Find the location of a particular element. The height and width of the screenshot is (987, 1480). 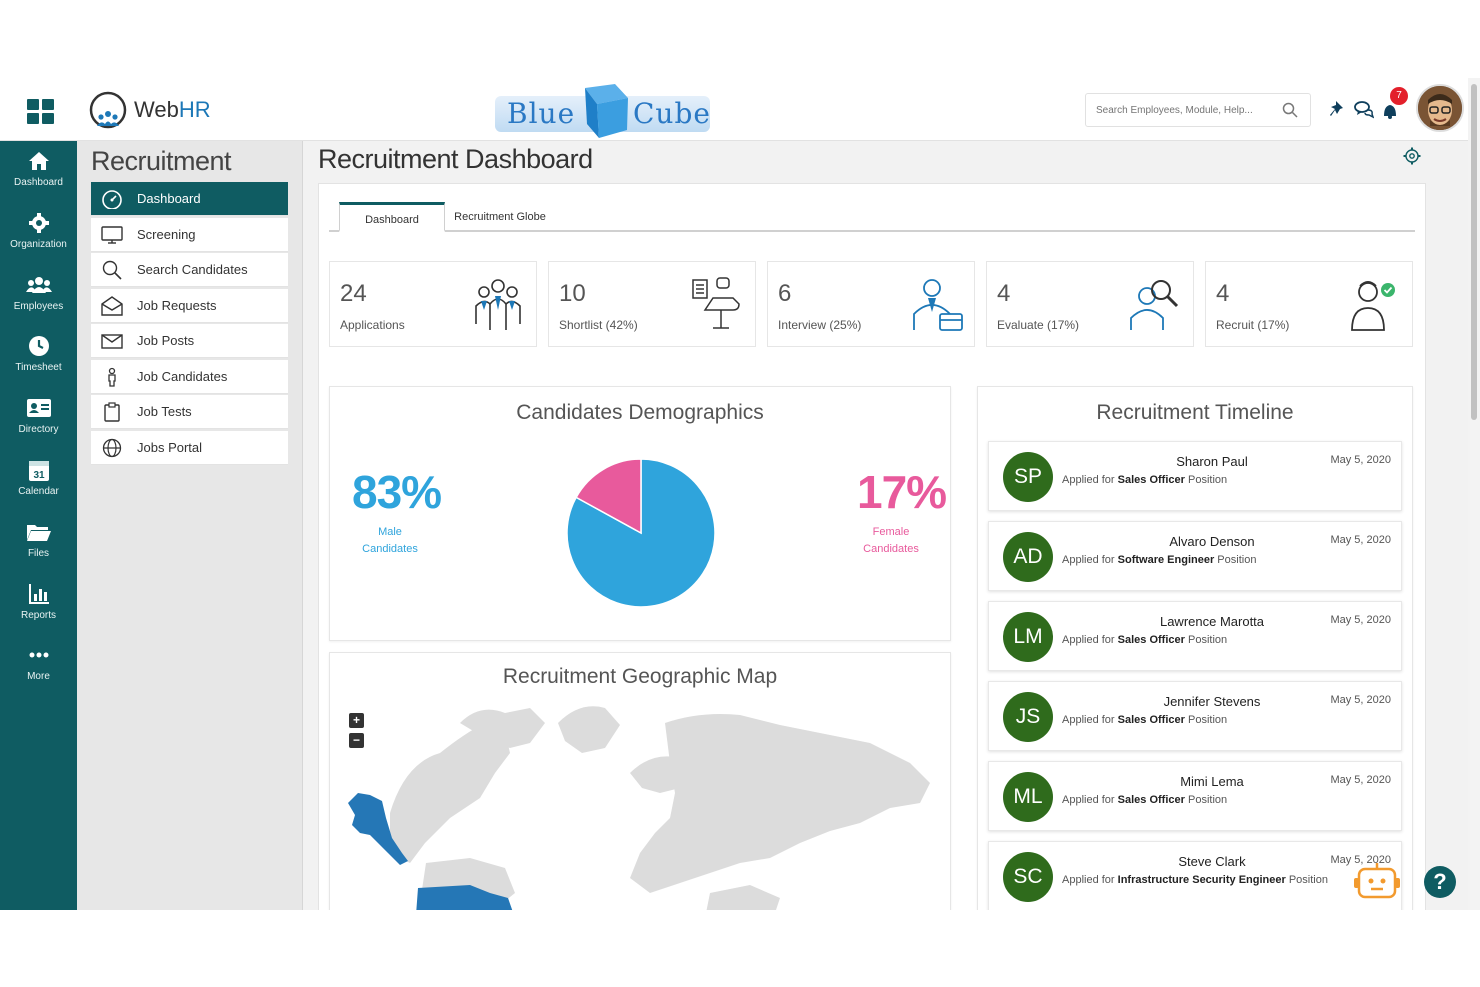

scrollbar-thumb is located at coordinates (1474, 252).